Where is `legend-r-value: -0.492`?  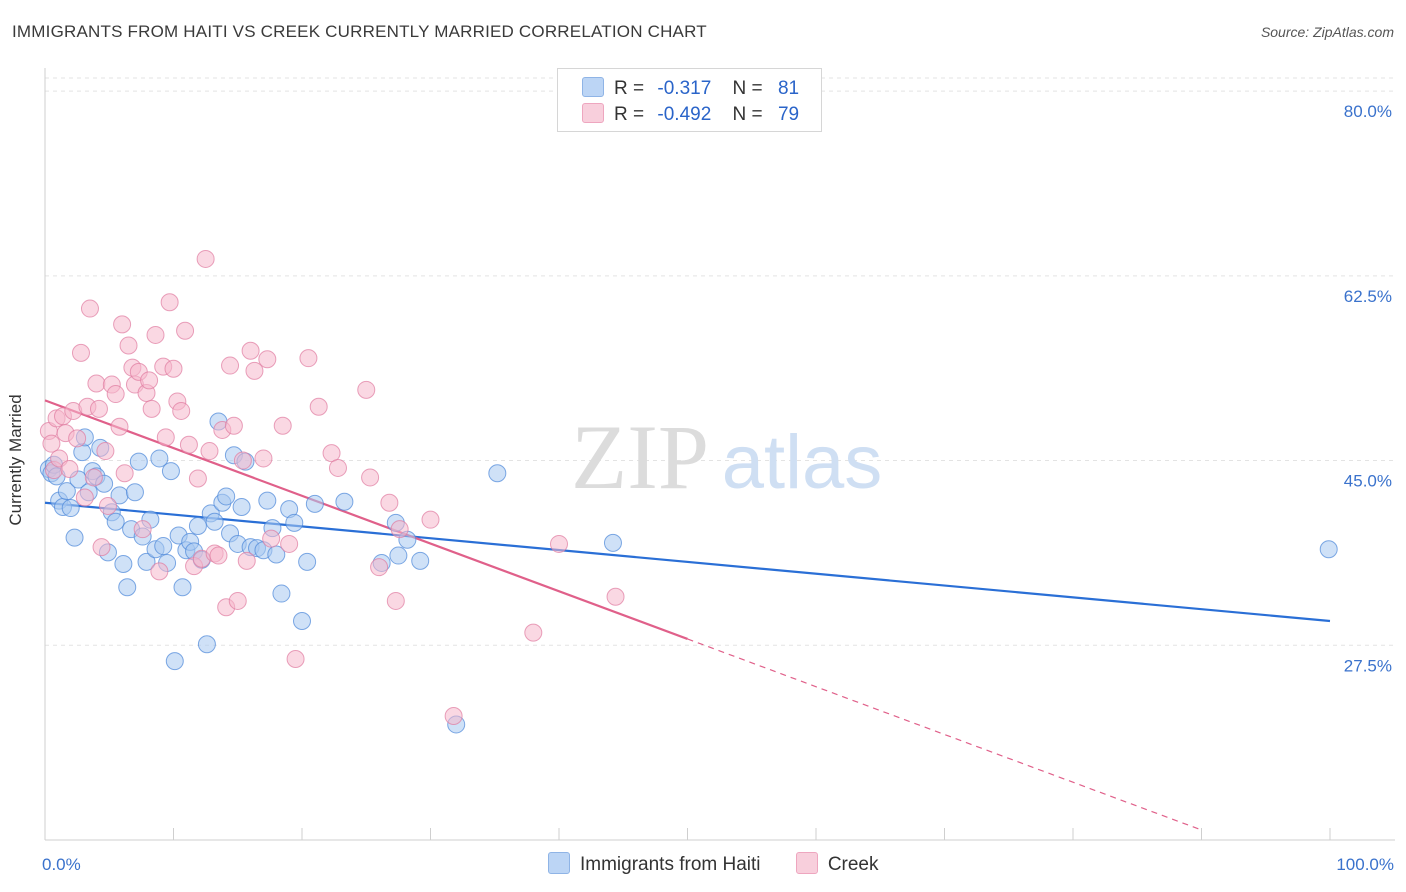
legend-r-value: -0.492 is located at coordinates (684, 114).